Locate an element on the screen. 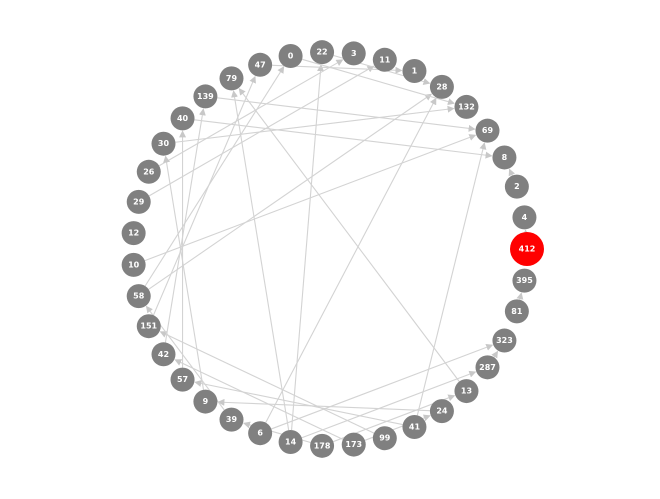 Image resolution: width=660 pixels, height=499 pixels. node-39: 39 is located at coordinates (231, 419).